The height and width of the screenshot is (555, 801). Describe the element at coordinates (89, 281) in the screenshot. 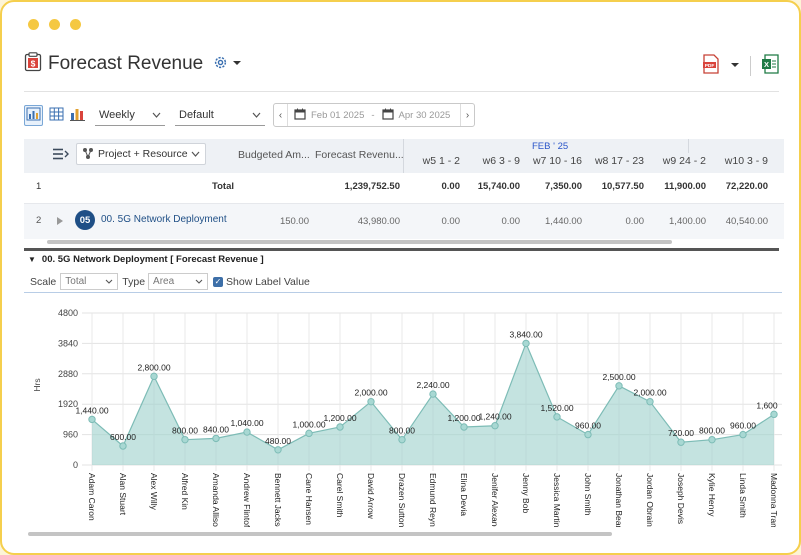

I see `scale-select: Total` at that location.